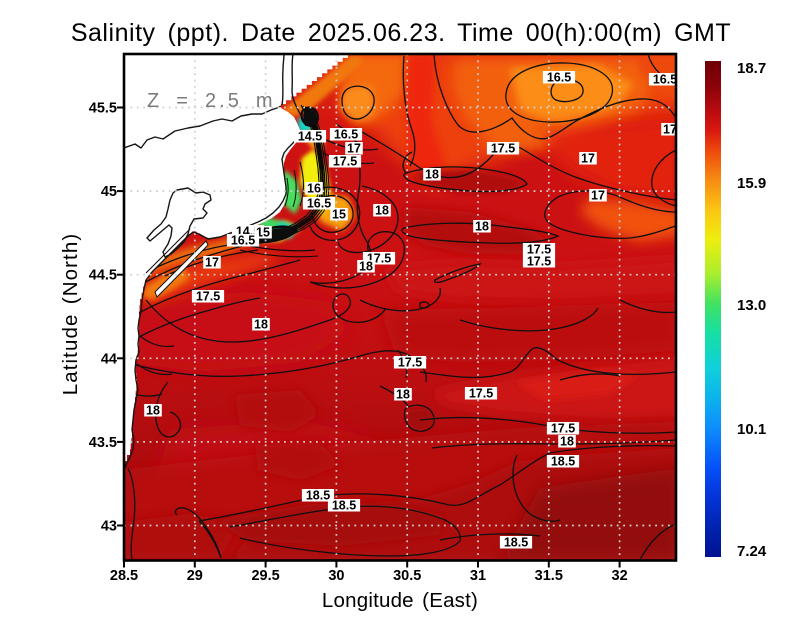 This screenshot has height=623, width=800. Describe the element at coordinates (109, 192) in the screenshot. I see `svg-text: 45` at that location.